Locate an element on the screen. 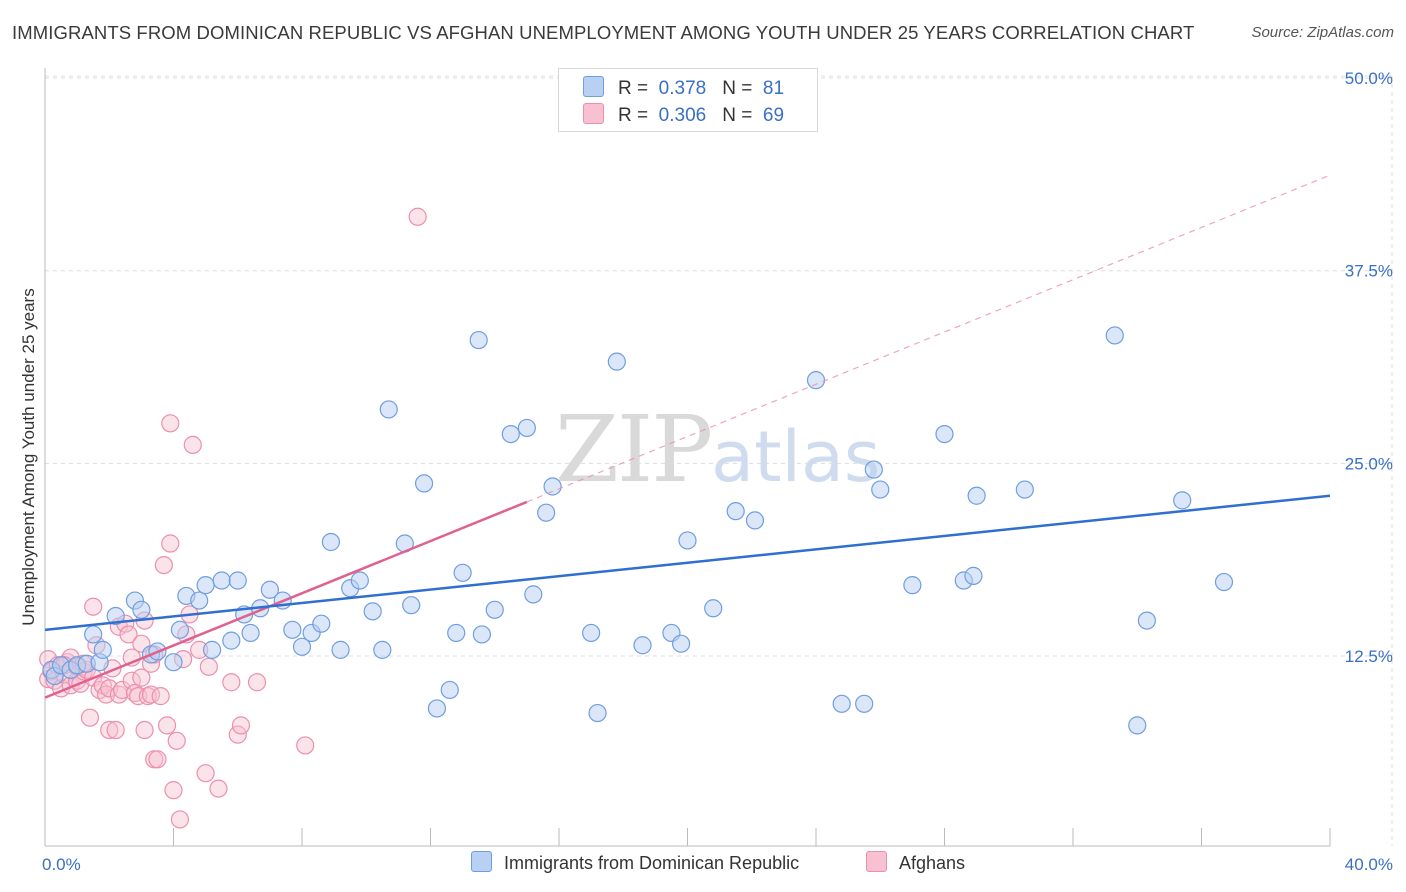 This screenshot has width=1406, height=892. y-tick-label: 12.5% is located at coordinates (1369, 656).